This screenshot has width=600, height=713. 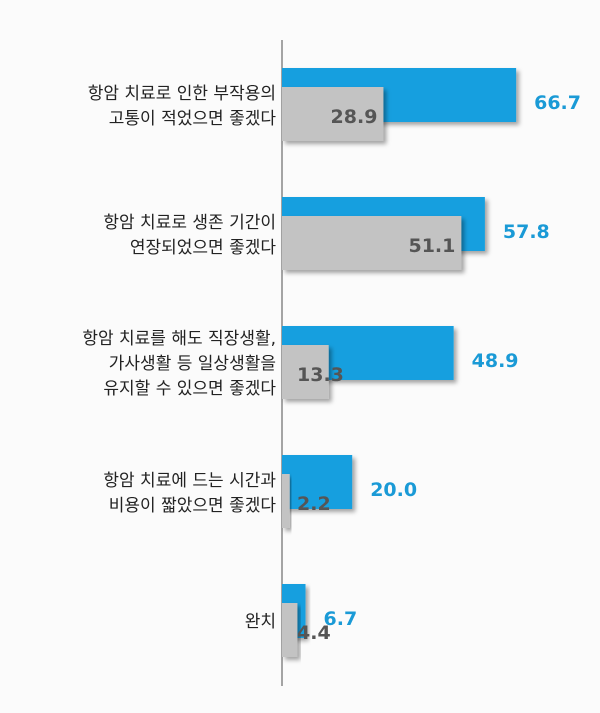 I want to click on data-label-series-1: 6.7, so click(x=341, y=619).